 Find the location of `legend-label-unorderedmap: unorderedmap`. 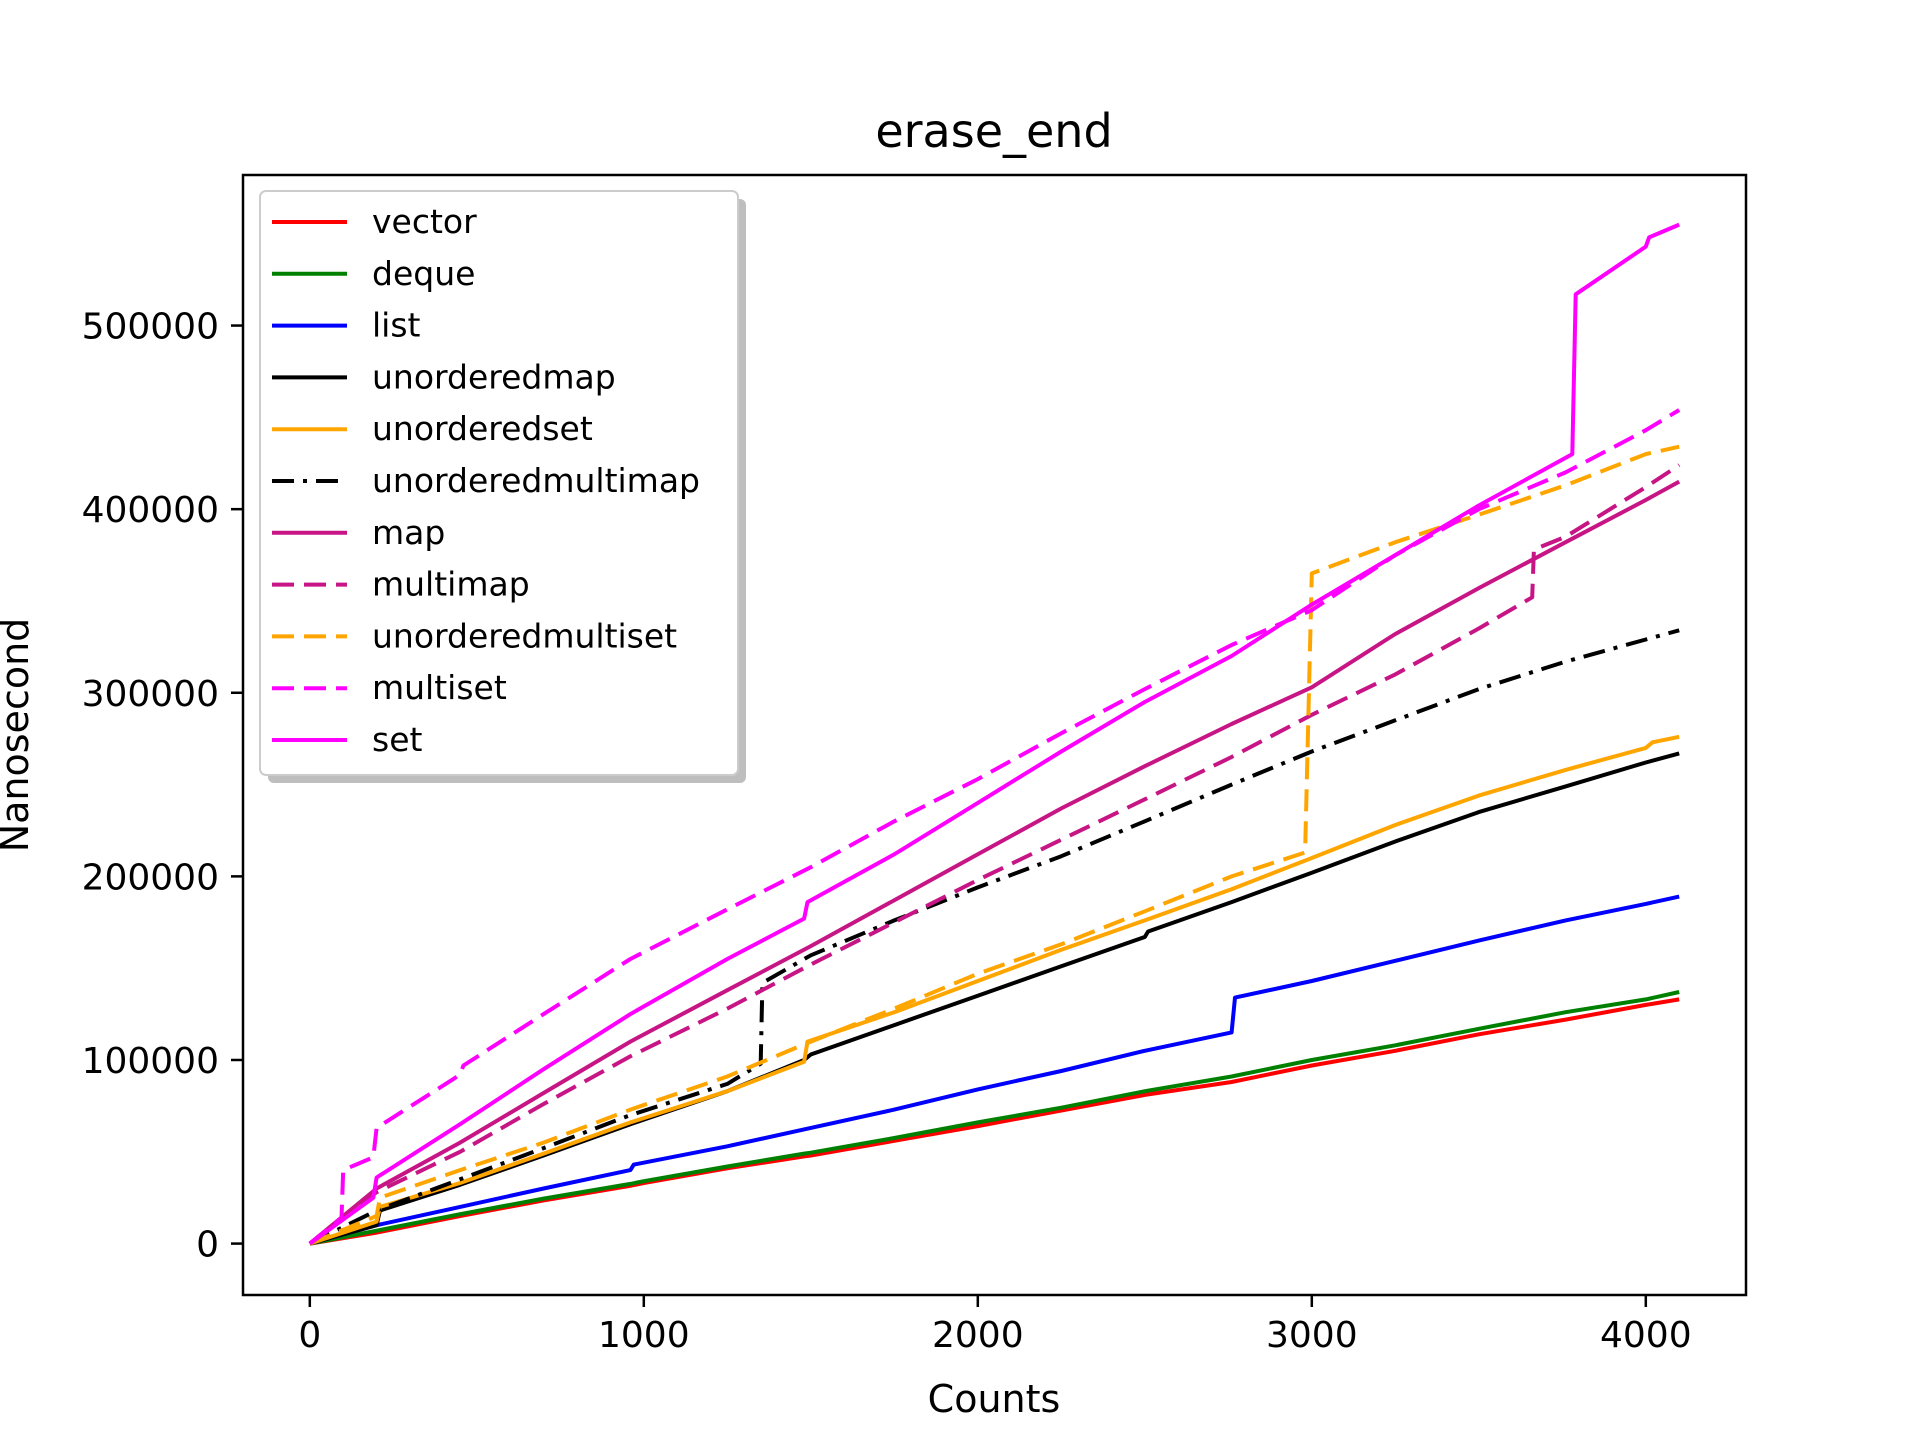

legend-label-unorderedmap: unorderedmap is located at coordinates (494, 376).